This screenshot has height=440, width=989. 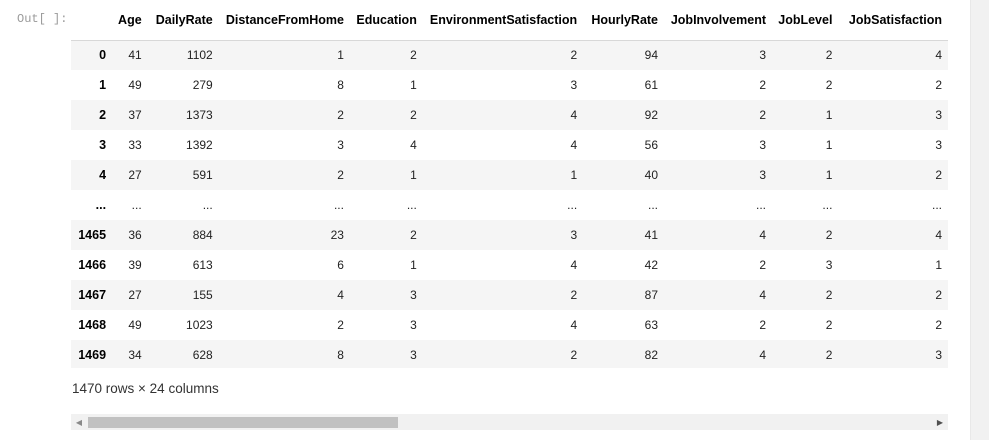 I want to click on table-row: 1465 36 884 23 2 3 41 4 2 4, so click(x=509, y=235).